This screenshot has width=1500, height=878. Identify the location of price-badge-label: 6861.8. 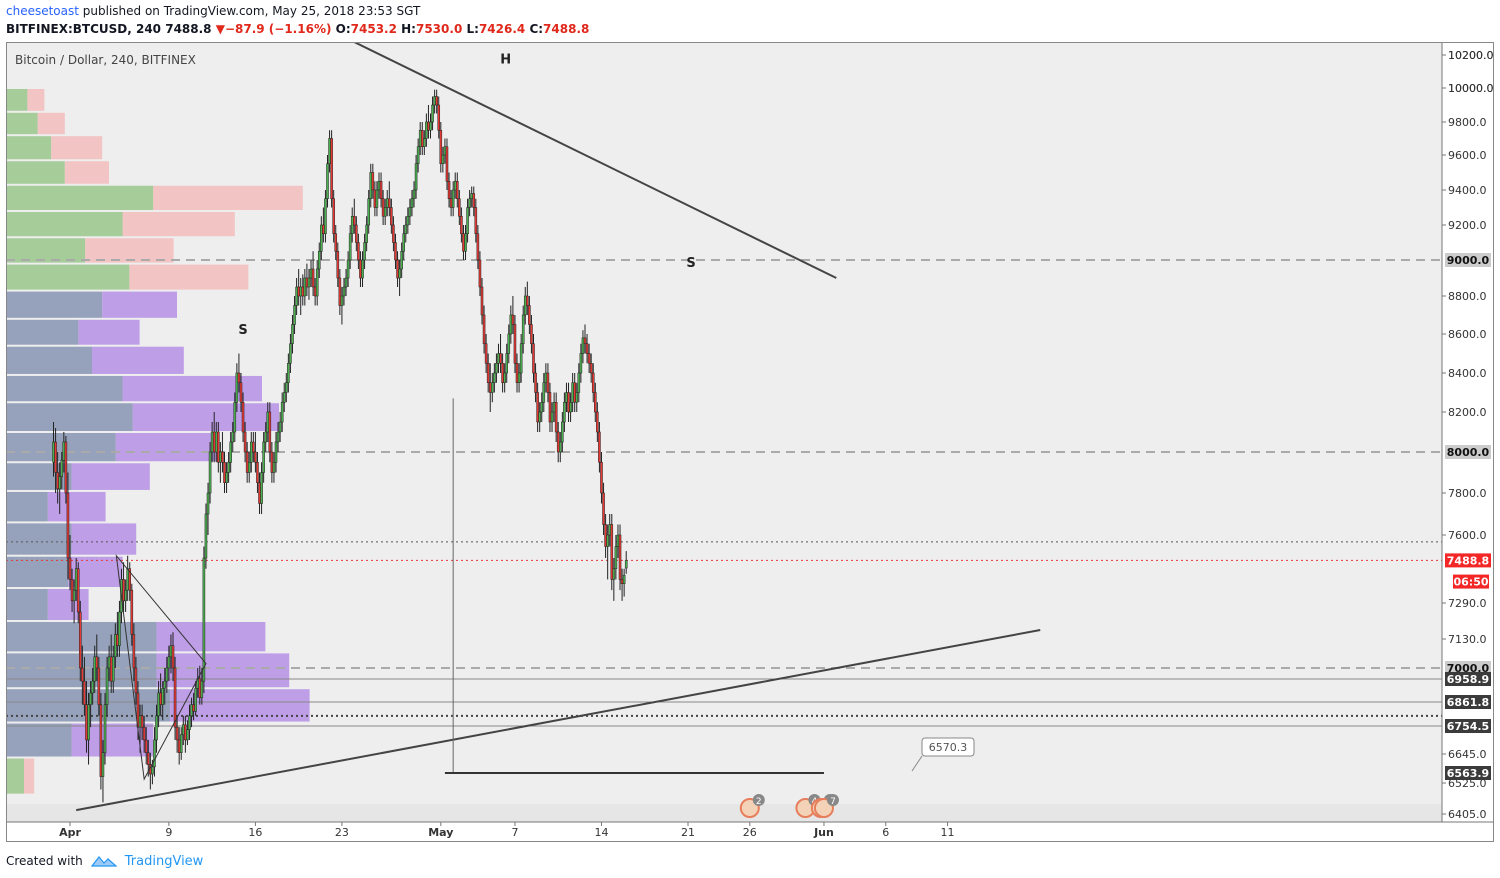
(1468, 702).